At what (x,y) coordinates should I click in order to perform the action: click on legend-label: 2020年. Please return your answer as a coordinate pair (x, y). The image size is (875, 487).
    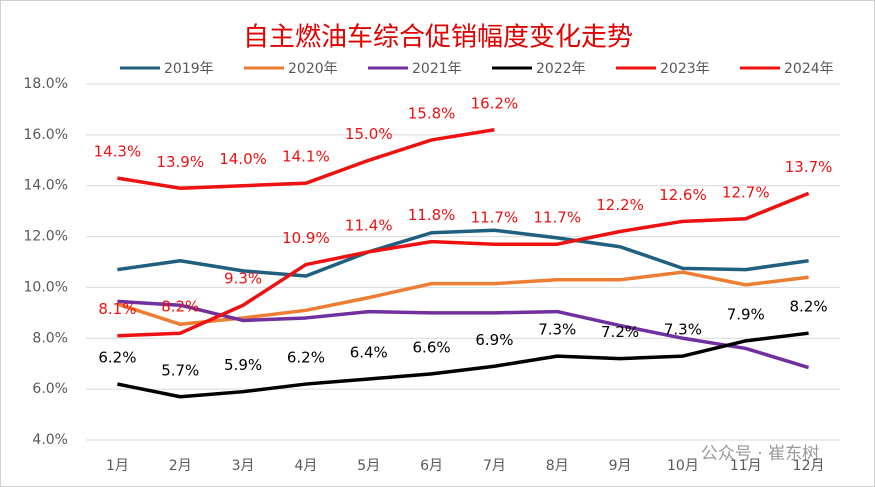
    Looking at the image, I should click on (313, 69).